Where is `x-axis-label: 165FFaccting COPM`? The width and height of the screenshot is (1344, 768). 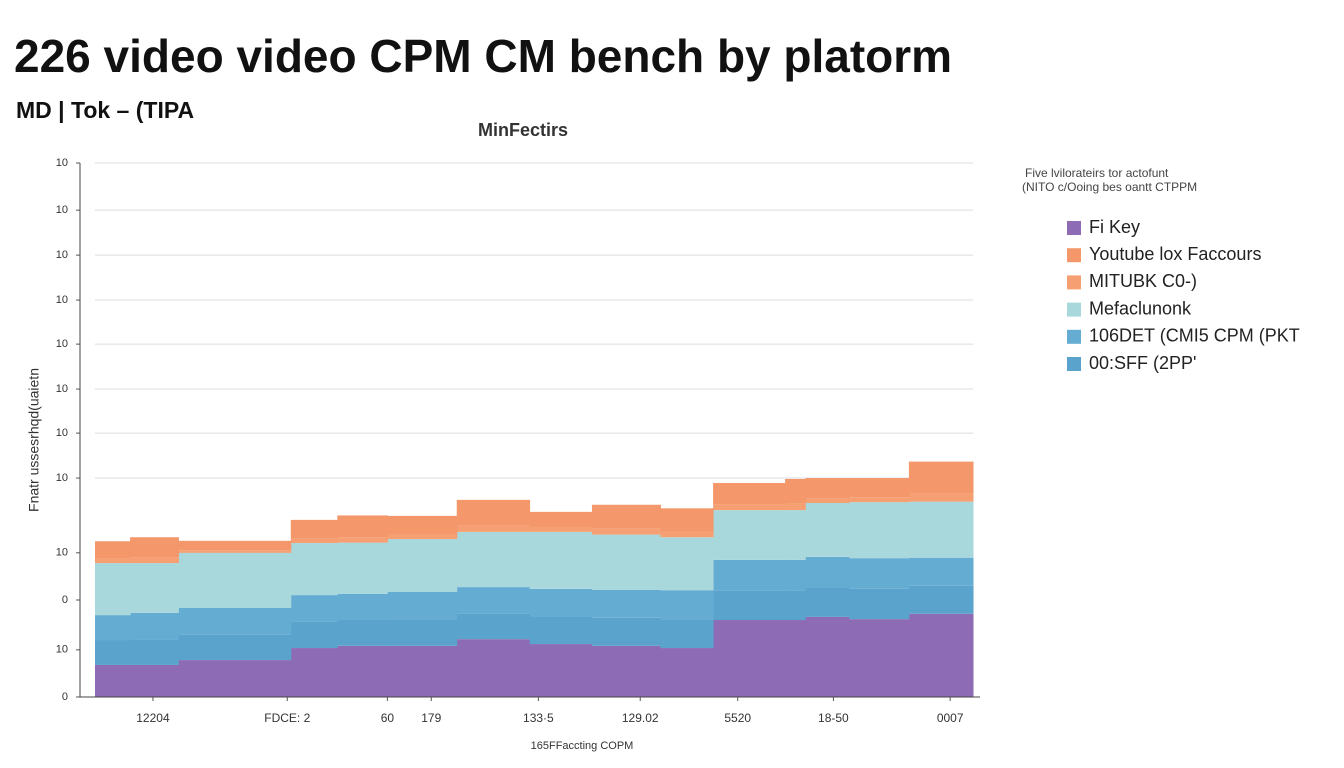
x-axis-label: 165FFaccting COPM is located at coordinates (582, 746).